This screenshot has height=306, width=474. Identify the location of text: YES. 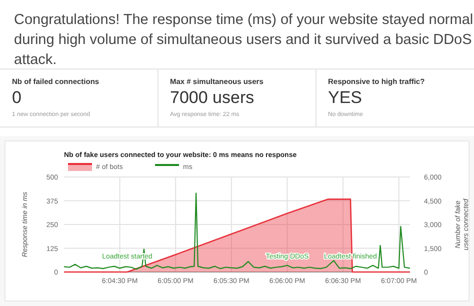
(345, 97).